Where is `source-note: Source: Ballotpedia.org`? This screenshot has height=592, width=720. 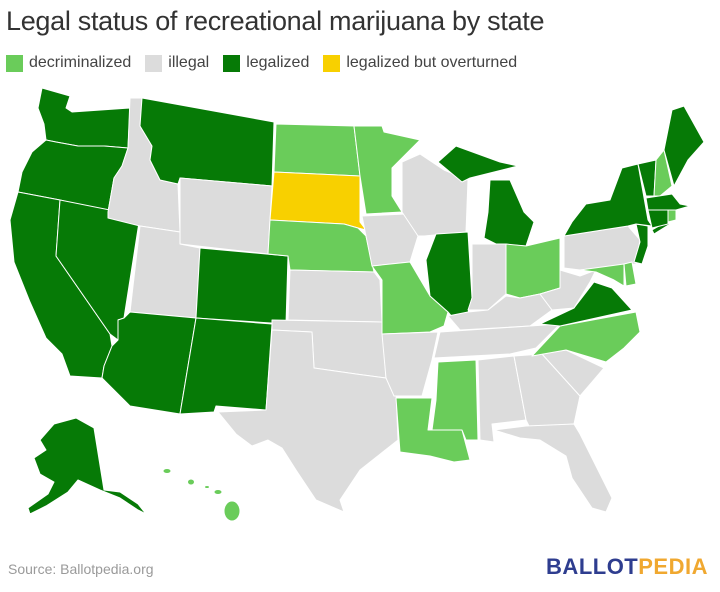
source-note: Source: Ballotpedia.org is located at coordinates (81, 569).